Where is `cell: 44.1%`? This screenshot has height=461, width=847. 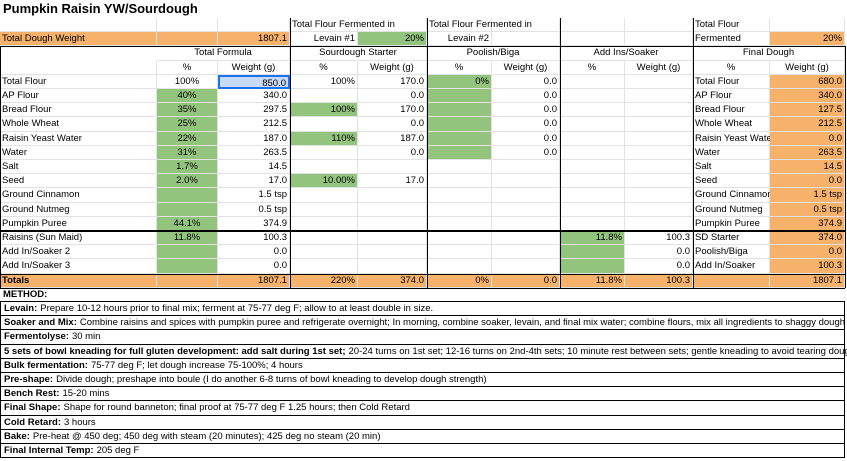
cell: 44.1% is located at coordinates (187, 223).